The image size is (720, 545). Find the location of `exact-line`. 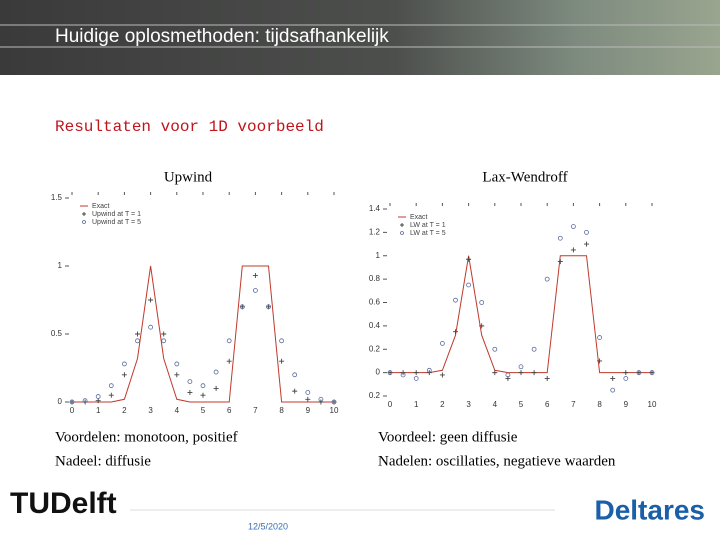

exact-line is located at coordinates (203, 334).